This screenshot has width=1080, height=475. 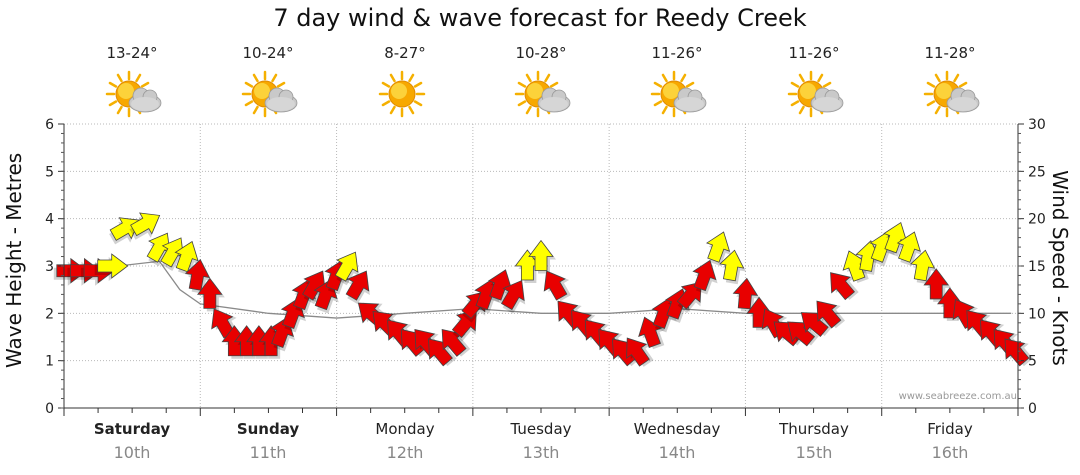 What do you see at coordinates (1037, 125) in the screenshot?
I see `y-tick-label-right: 30` at bounding box center [1037, 125].